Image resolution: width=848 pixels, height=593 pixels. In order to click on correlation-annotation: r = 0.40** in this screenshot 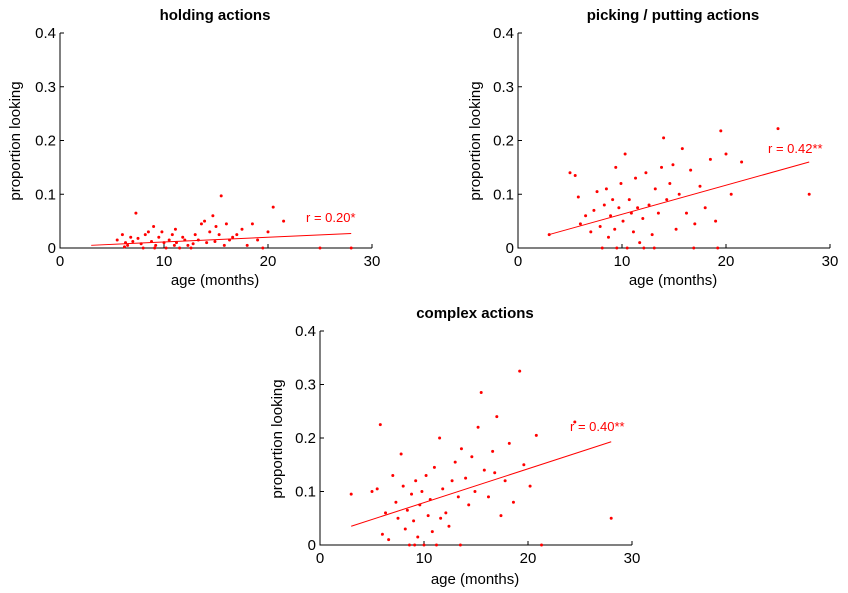, I will do `click(597, 426)`.